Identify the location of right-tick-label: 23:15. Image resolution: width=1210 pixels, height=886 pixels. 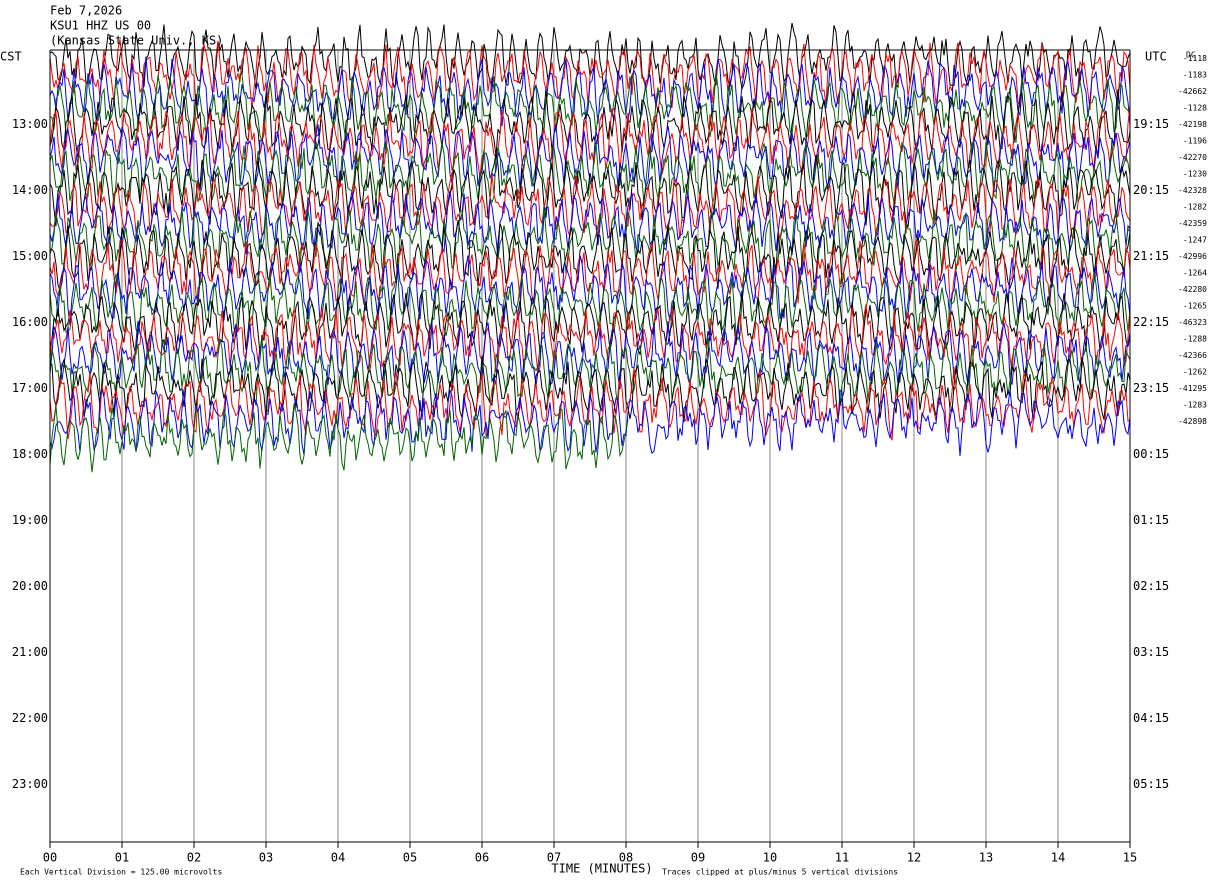
(1151, 388).